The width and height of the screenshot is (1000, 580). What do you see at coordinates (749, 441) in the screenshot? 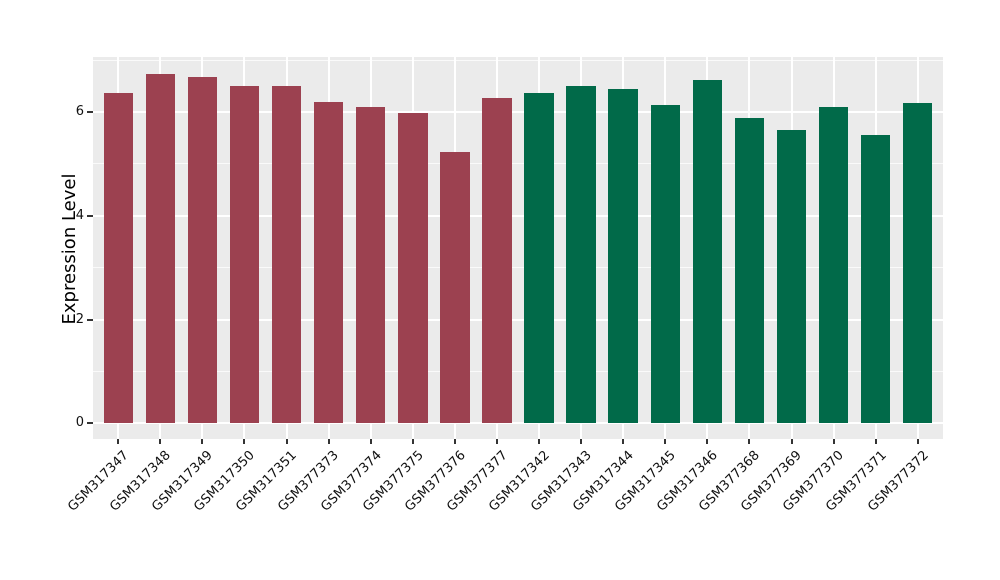
I see `x-tick-mark-GSM377368` at bounding box center [749, 441].